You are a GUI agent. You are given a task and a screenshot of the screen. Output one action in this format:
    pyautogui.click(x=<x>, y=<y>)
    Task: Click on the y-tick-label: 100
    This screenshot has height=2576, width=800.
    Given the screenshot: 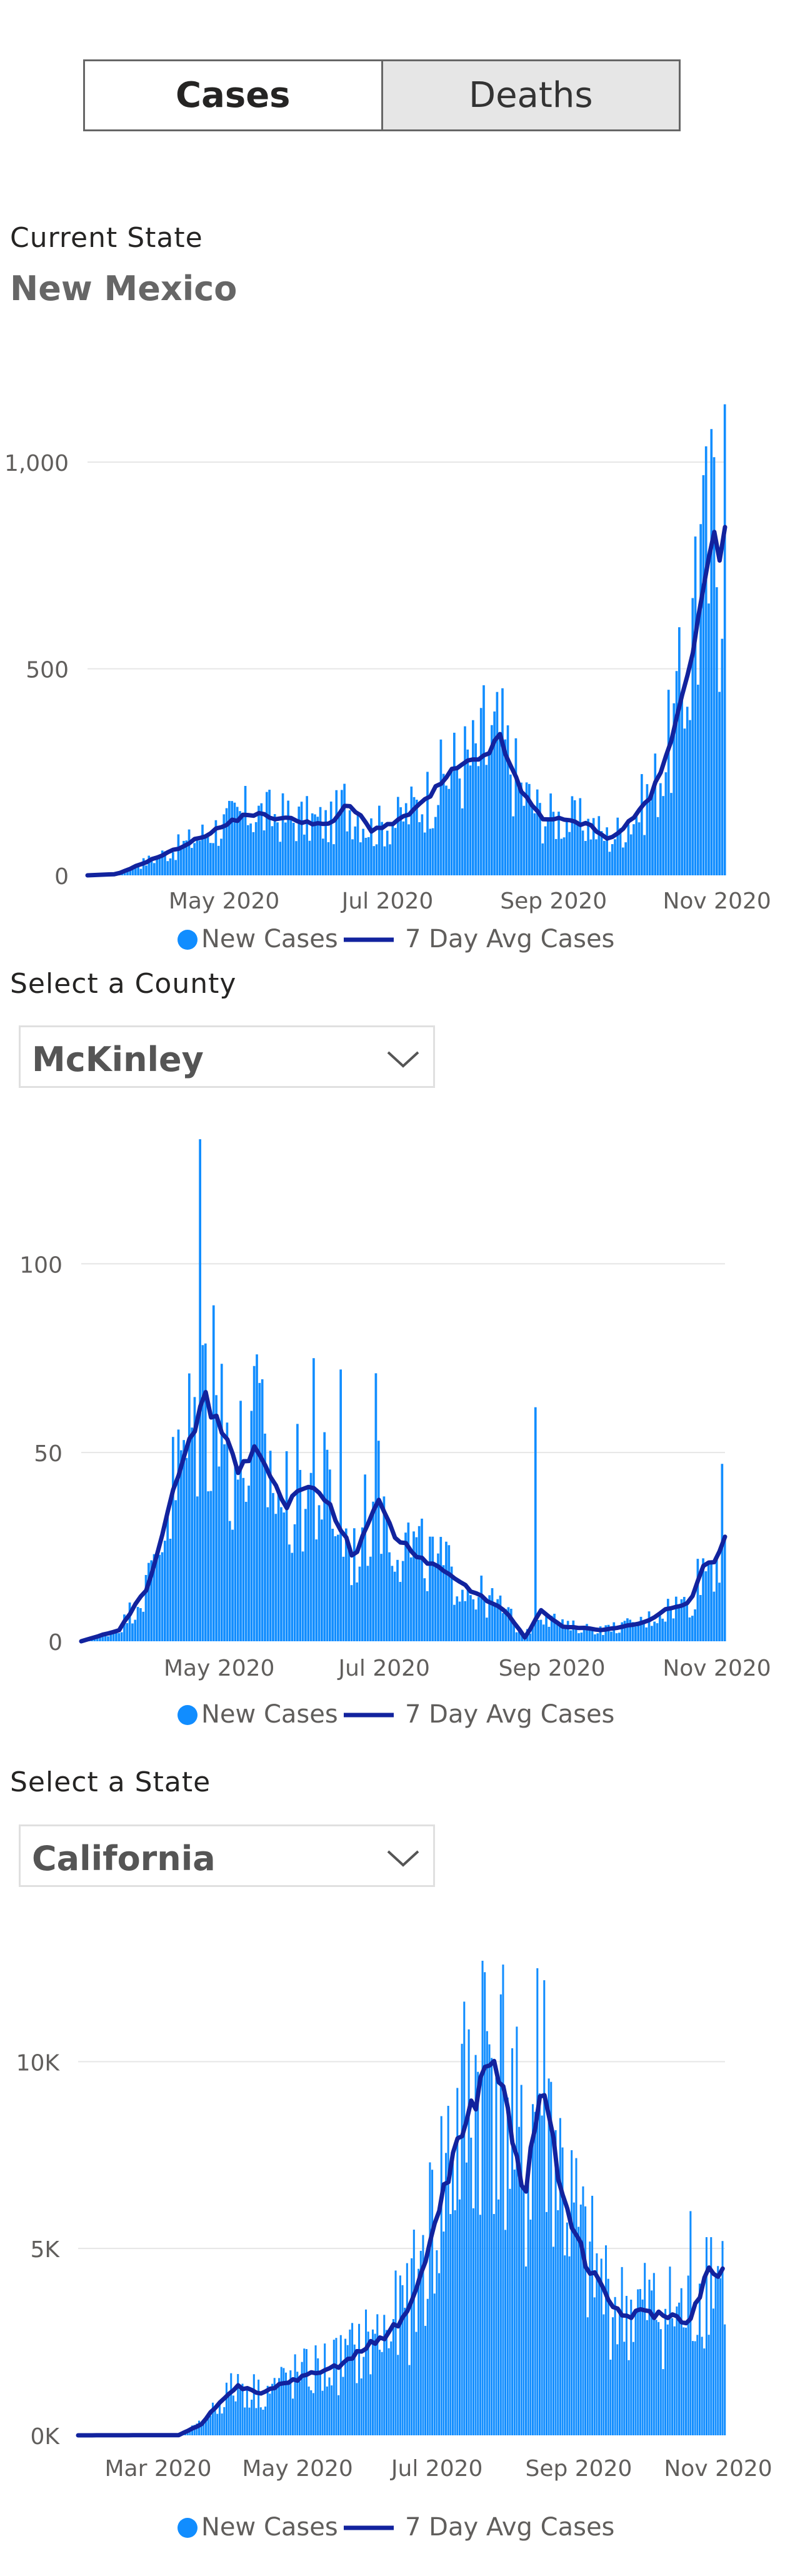 What is the action you would take?
    pyautogui.click(x=40, y=1265)
    